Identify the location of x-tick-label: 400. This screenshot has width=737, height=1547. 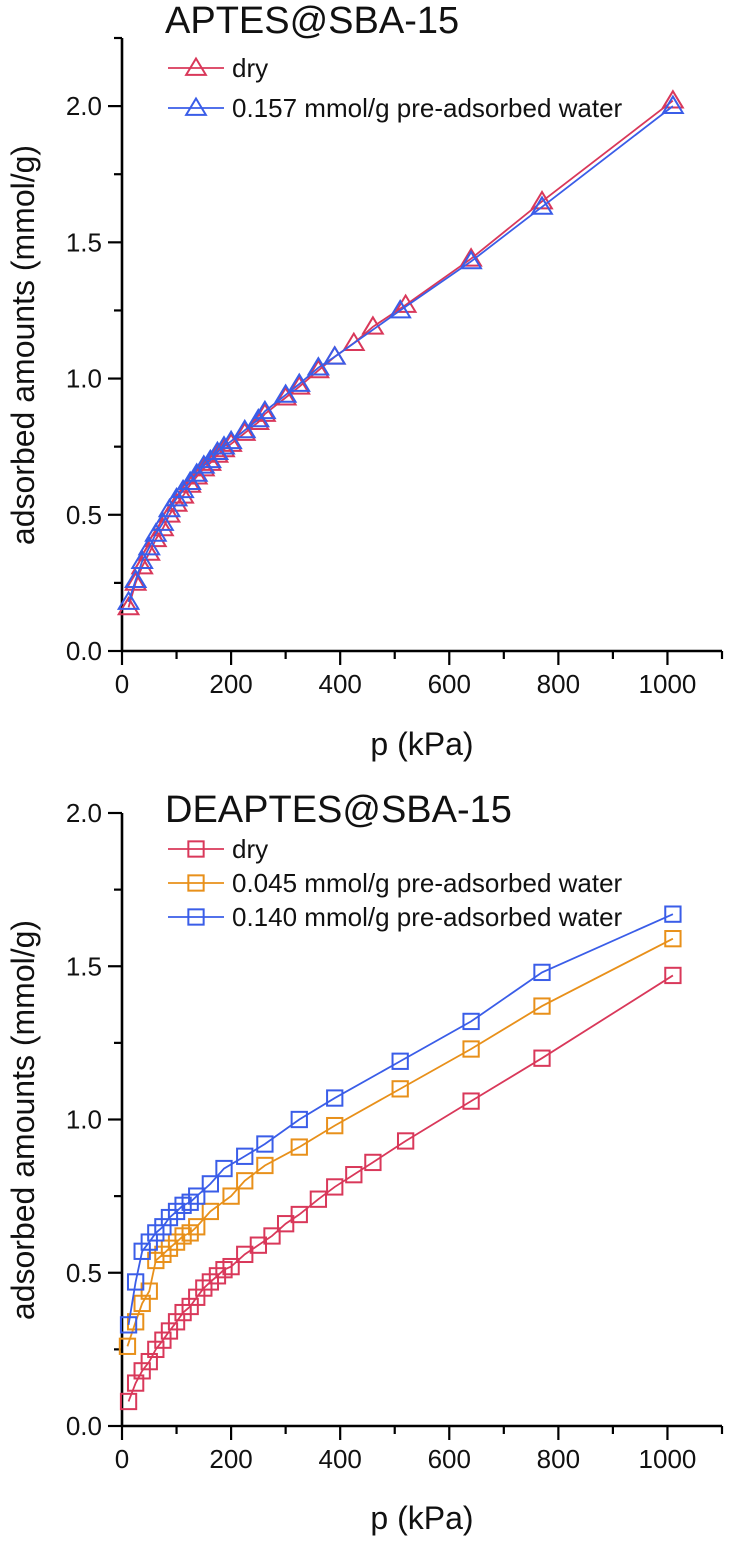
(339, 1459).